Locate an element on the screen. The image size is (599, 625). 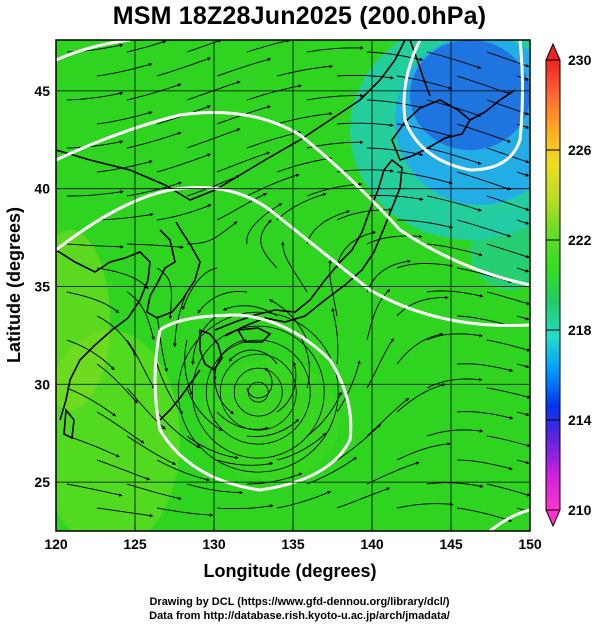
colorbar-tick-label: 230 is located at coordinates (580, 60).